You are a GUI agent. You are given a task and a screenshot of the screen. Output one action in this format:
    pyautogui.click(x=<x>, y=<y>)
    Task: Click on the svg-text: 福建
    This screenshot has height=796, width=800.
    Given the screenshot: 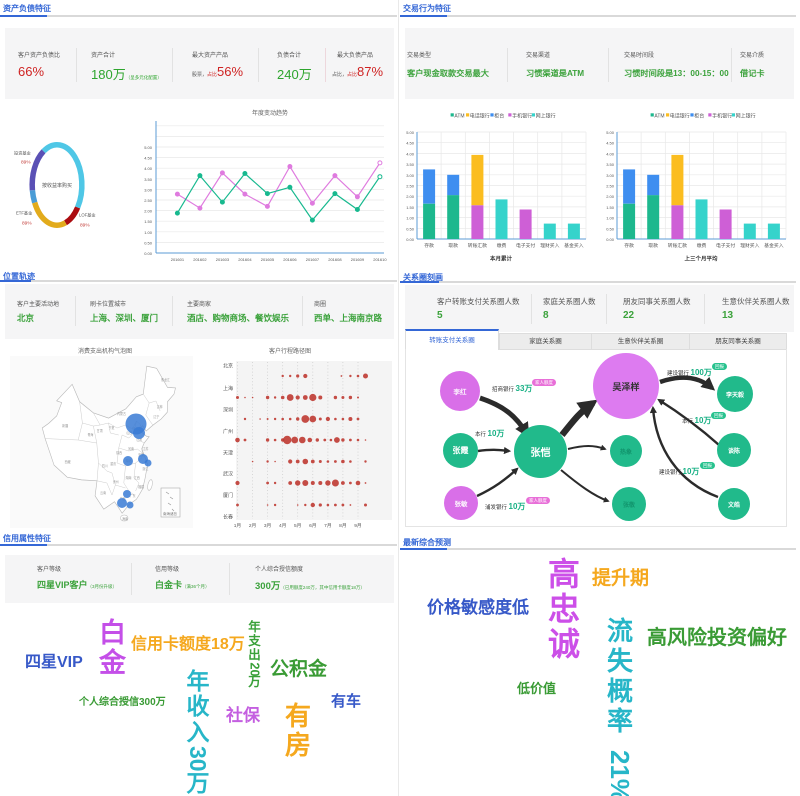 What is the action you would take?
    pyautogui.click(x=141, y=486)
    